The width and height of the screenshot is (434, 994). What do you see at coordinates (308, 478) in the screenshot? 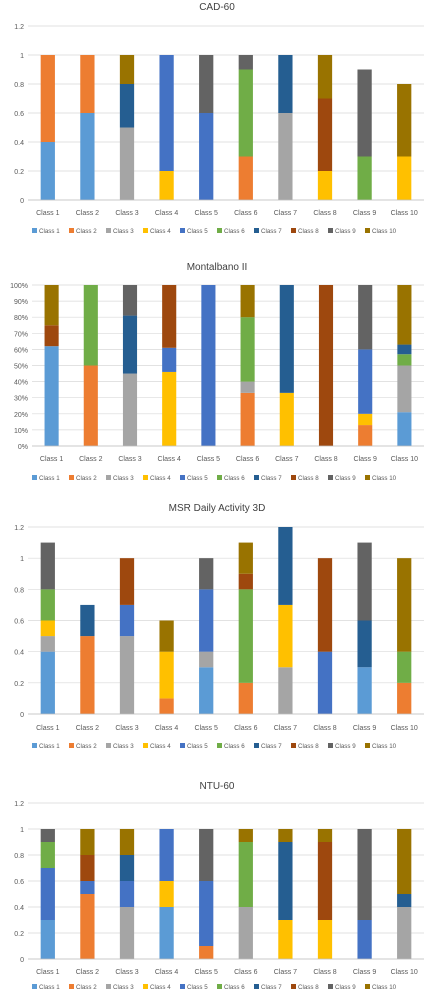
I see `legend-label: Class 8` at bounding box center [308, 478].